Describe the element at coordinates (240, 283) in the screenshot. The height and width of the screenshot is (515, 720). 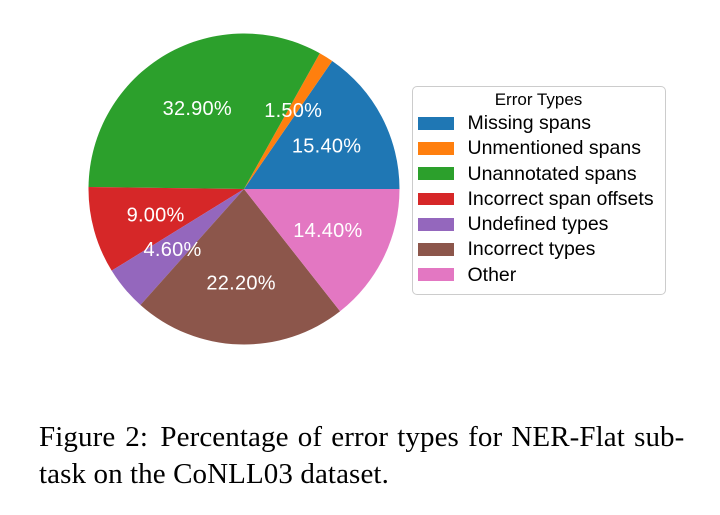
I see `svg-text: 22.20%` at that location.